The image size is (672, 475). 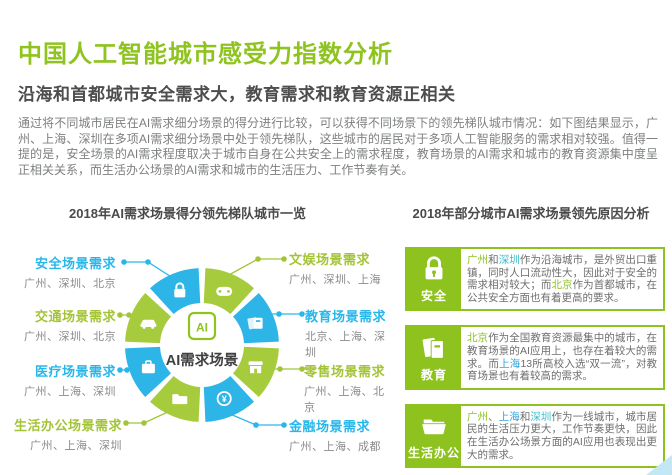 What do you see at coordinates (148, 367) in the screenshot?
I see `medical-case-icon` at bounding box center [148, 367].